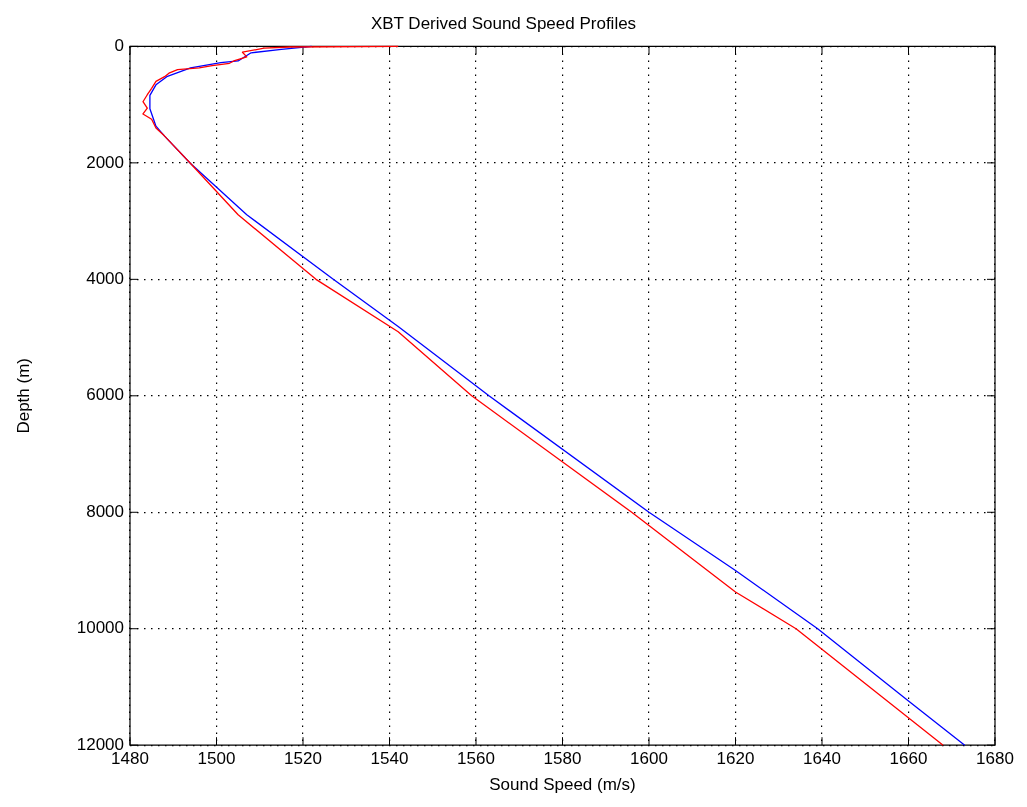 Image resolution: width=1027 pixels, height=807 pixels. What do you see at coordinates (100, 628) in the screenshot?
I see `y-tick-label: 10000` at bounding box center [100, 628].